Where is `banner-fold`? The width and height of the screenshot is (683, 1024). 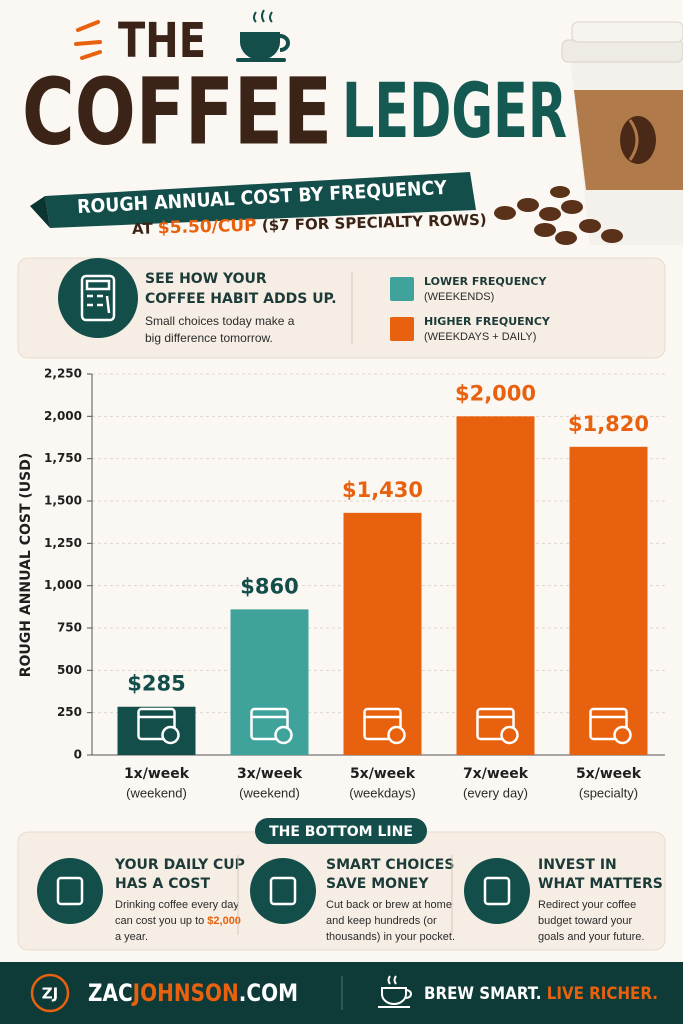 banner-fold is located at coordinates (40, 212).